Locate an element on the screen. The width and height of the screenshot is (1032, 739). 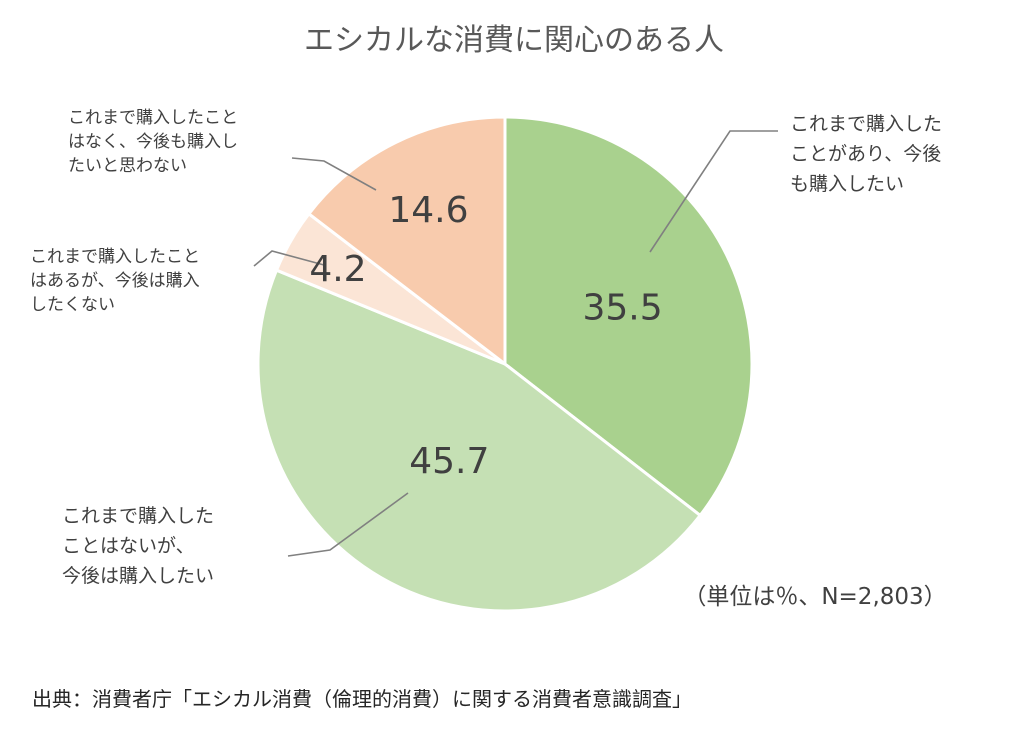
slice-category-label-2: これまで購入したことはないが、今後は購入したい is located at coordinates (138, 546).